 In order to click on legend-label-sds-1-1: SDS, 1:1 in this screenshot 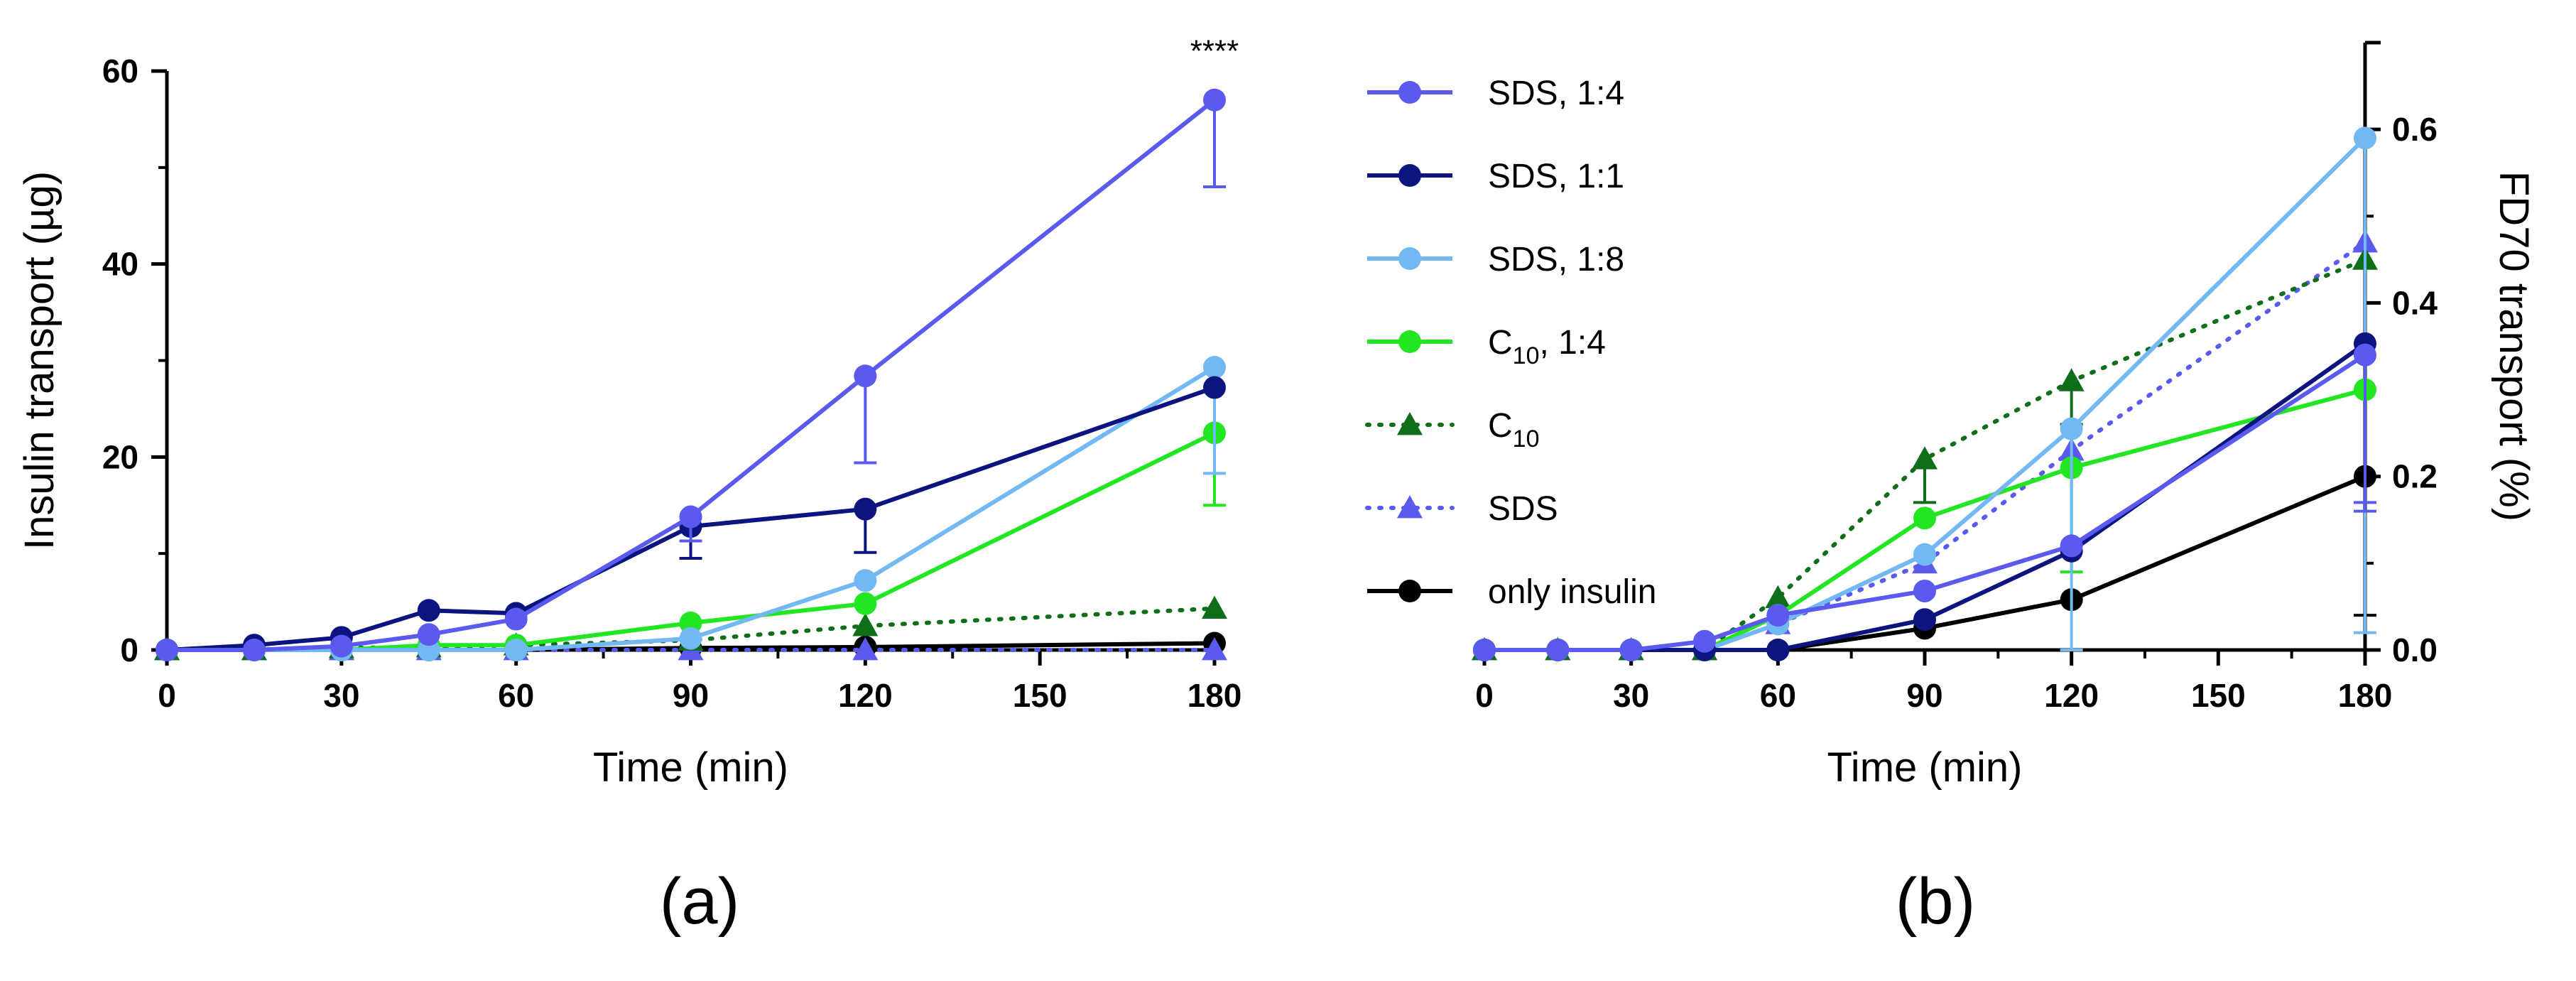, I will do `click(1556, 176)`.